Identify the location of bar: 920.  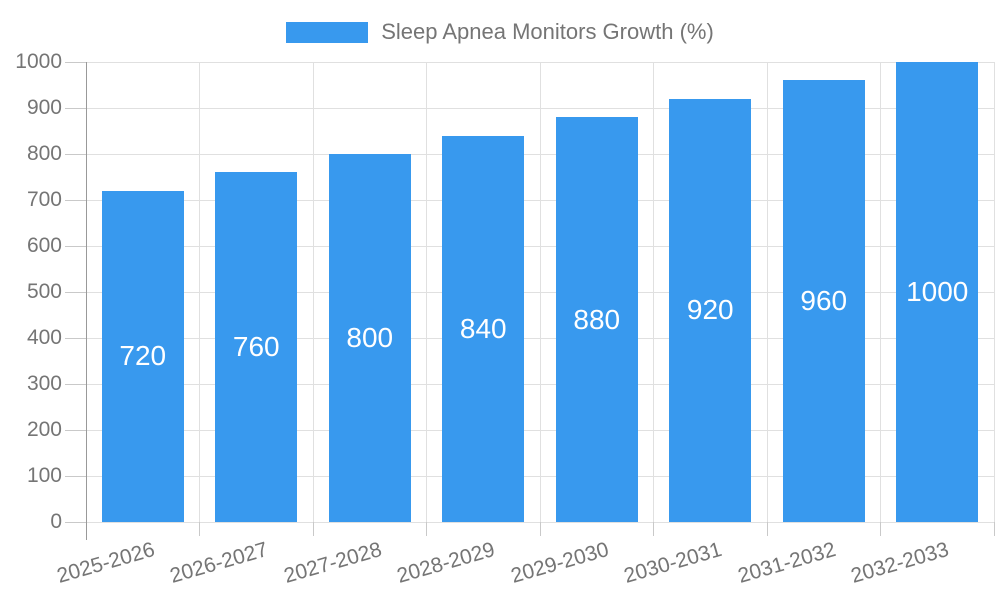
(710, 310).